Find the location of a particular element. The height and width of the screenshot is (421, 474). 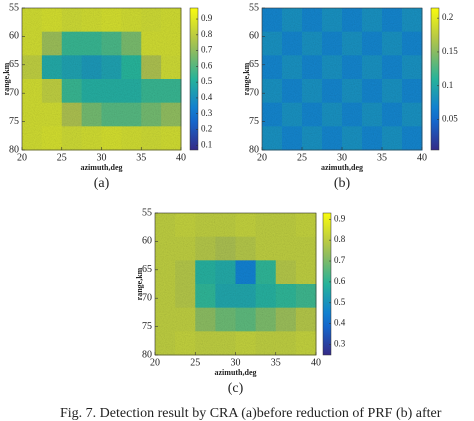

panel-label: (b) is located at coordinates (342, 183).